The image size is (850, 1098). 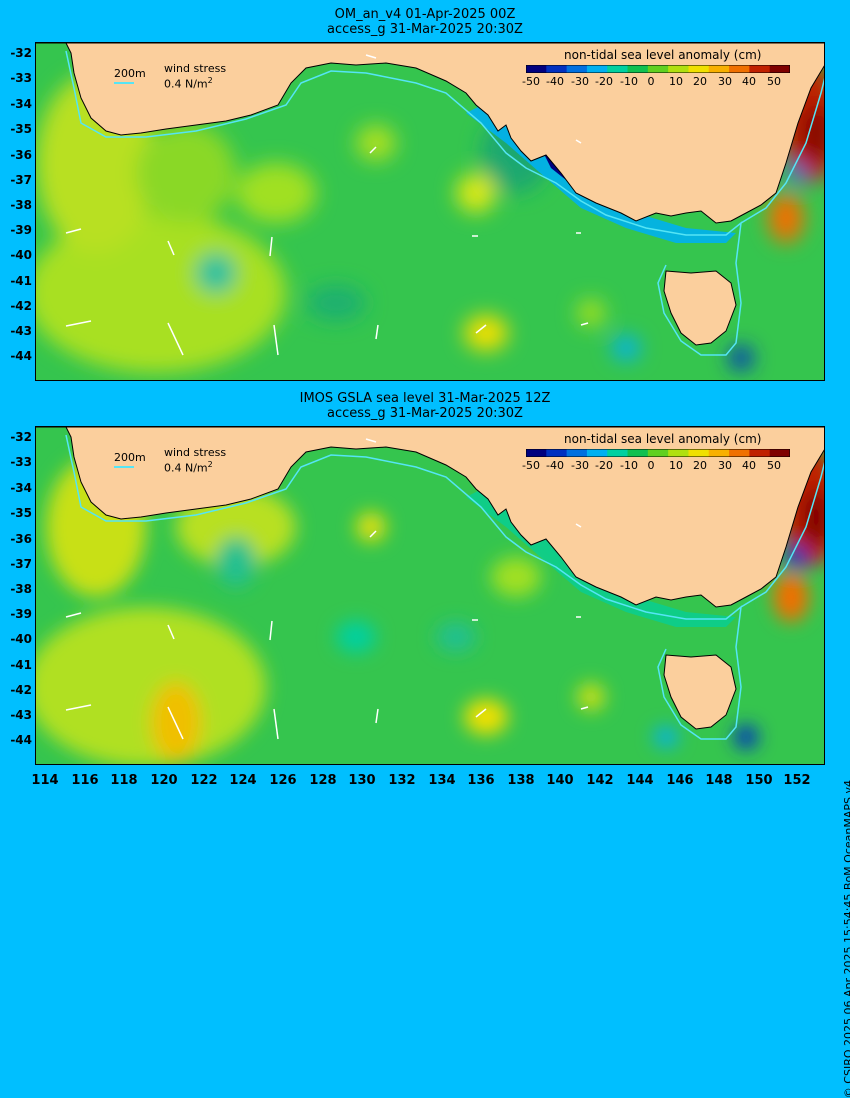 I want to click on lon-label: 124, so click(x=243, y=780).